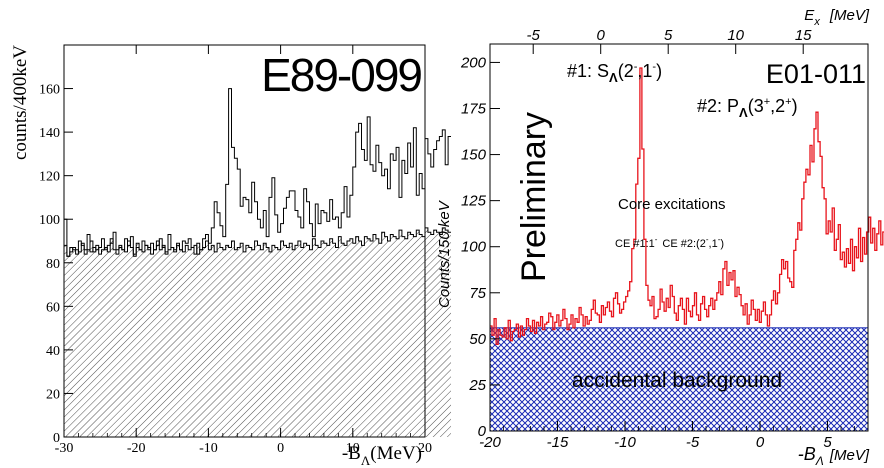 This screenshot has height=468, width=884. I want to click on right-x-tick-label: -5, so click(693, 442).